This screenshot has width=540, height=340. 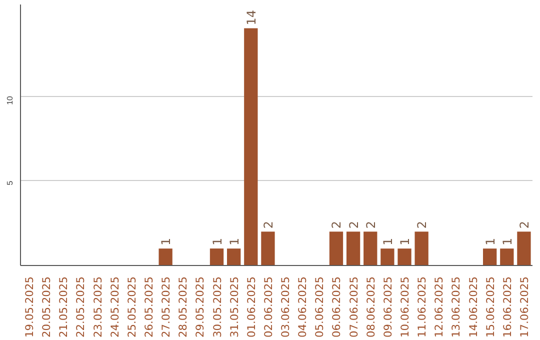 What do you see at coordinates (251, 307) in the screenshot?
I see `x-tick-label: 01.06.2025` at bounding box center [251, 307].